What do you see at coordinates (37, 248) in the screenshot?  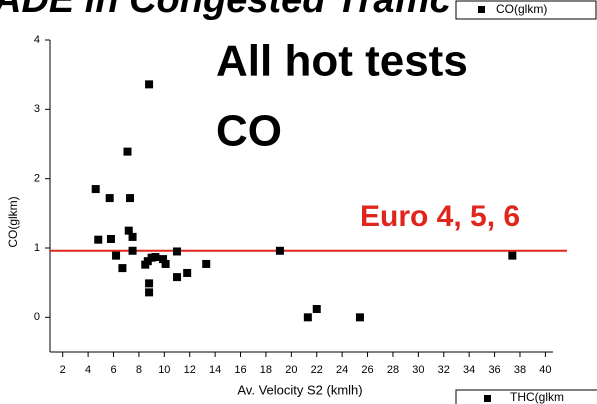 I see `y-tick-label: 1` at bounding box center [37, 248].